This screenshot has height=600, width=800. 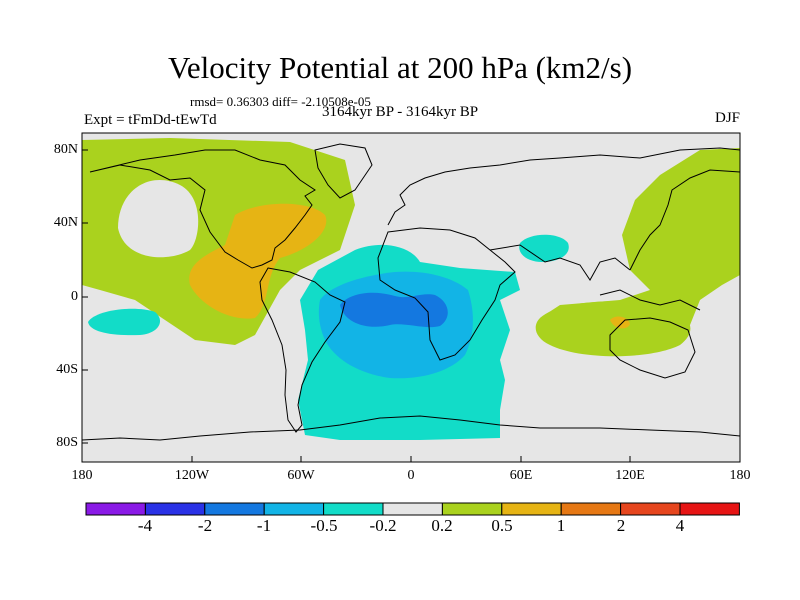 What do you see at coordinates (67, 442) in the screenshot?
I see `lat-label-80s: 80S` at bounding box center [67, 442].